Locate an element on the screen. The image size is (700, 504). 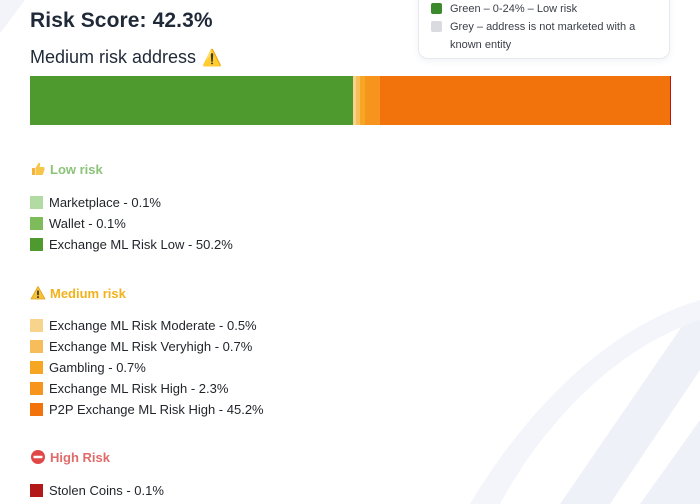
legend-item-green: Green – 0-24% – Low risk is located at coordinates (504, 9).